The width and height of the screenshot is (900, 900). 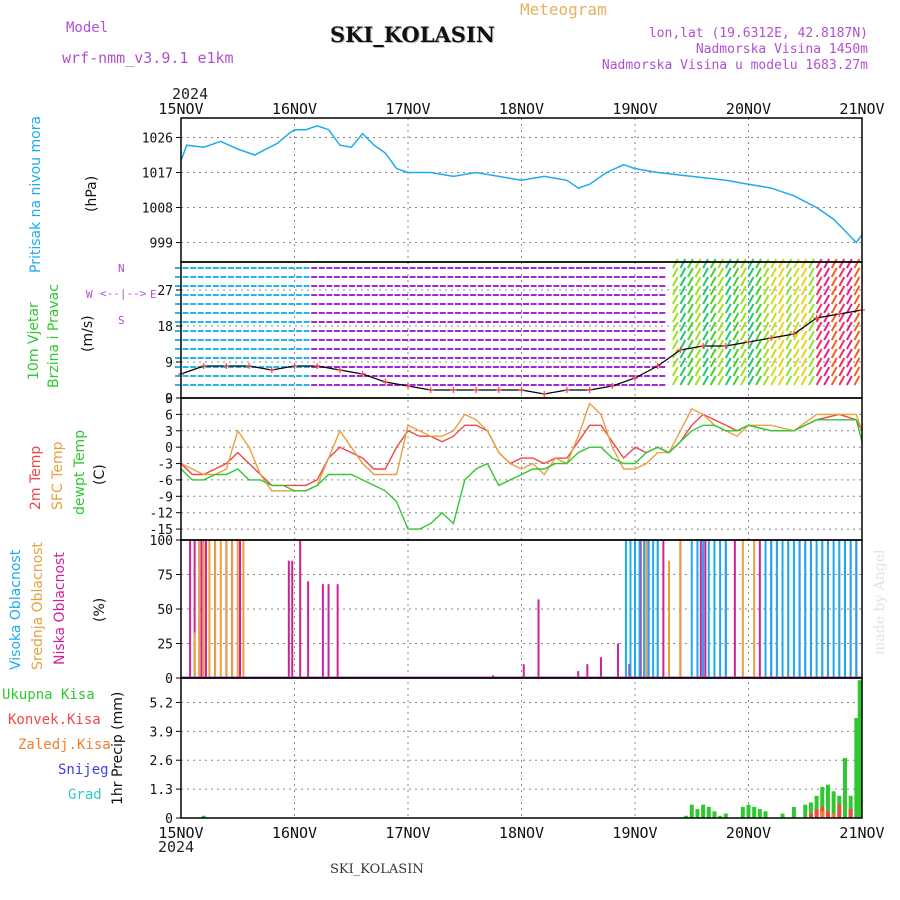 What do you see at coordinates (157, 209) in the screenshot?
I see `y-tick-label: 1008` at bounding box center [157, 209].